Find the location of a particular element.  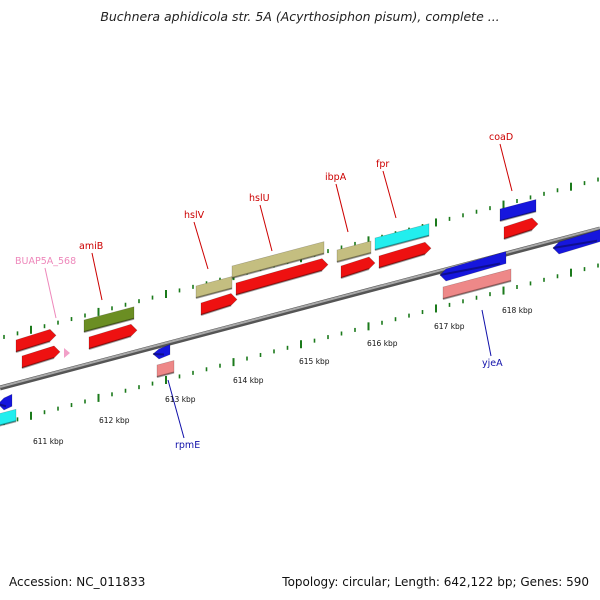

gene-block-coad-body is located at coordinates (521, 228).